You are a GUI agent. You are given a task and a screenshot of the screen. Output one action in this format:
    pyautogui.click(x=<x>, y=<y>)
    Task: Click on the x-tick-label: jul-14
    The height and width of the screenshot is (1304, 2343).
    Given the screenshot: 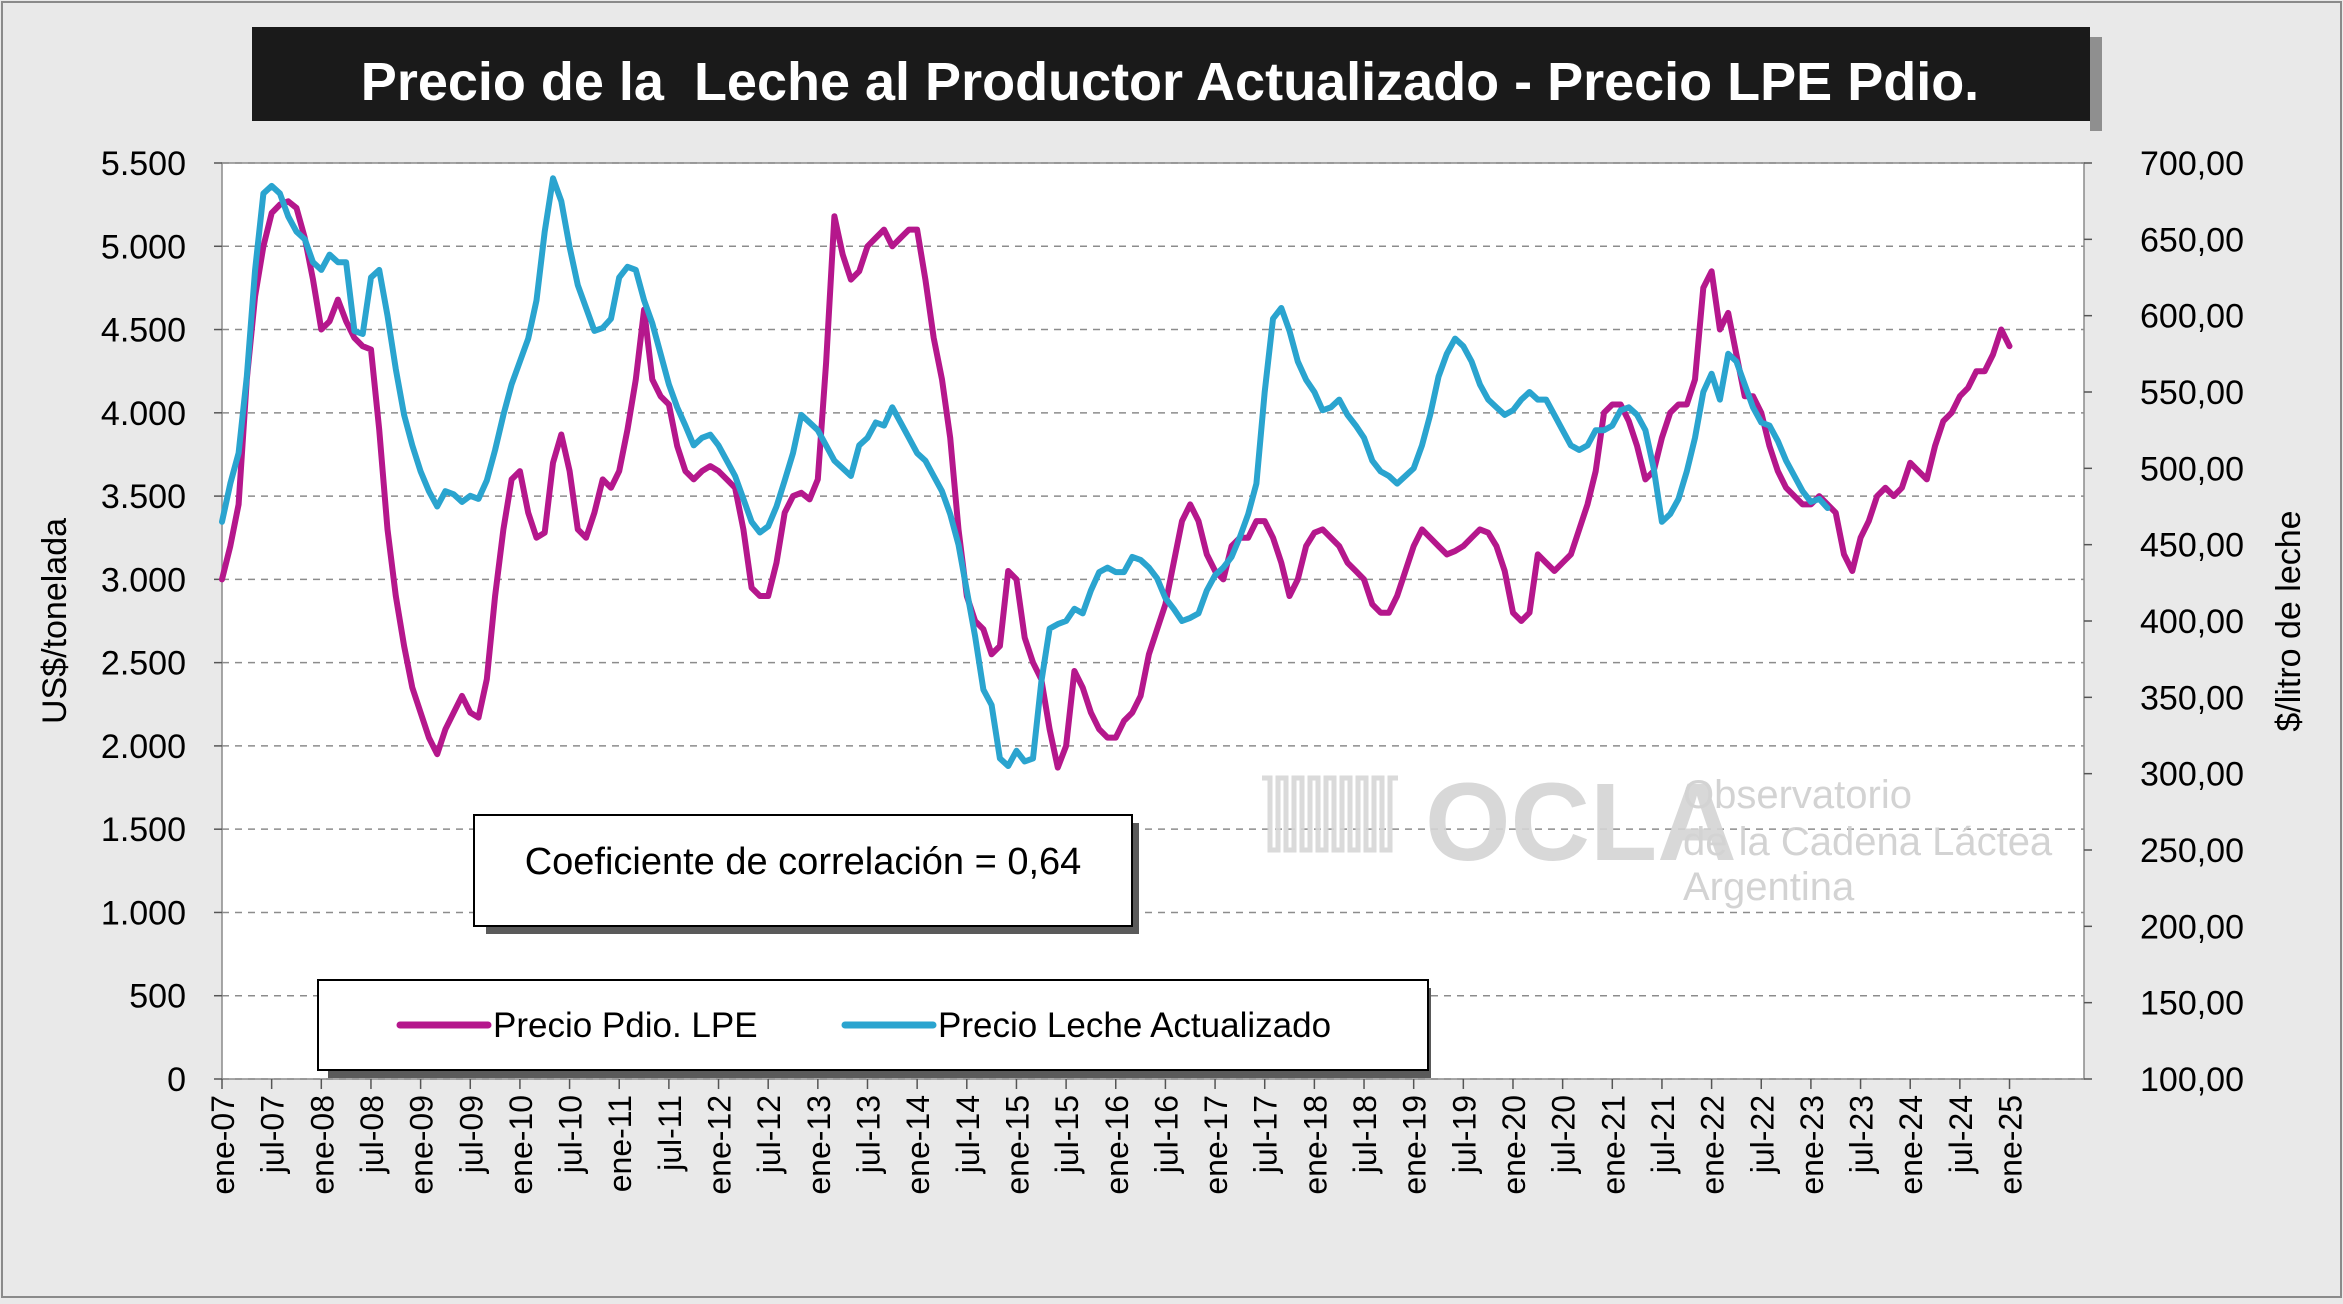 What is the action you would take?
    pyautogui.click(x=968, y=1134)
    